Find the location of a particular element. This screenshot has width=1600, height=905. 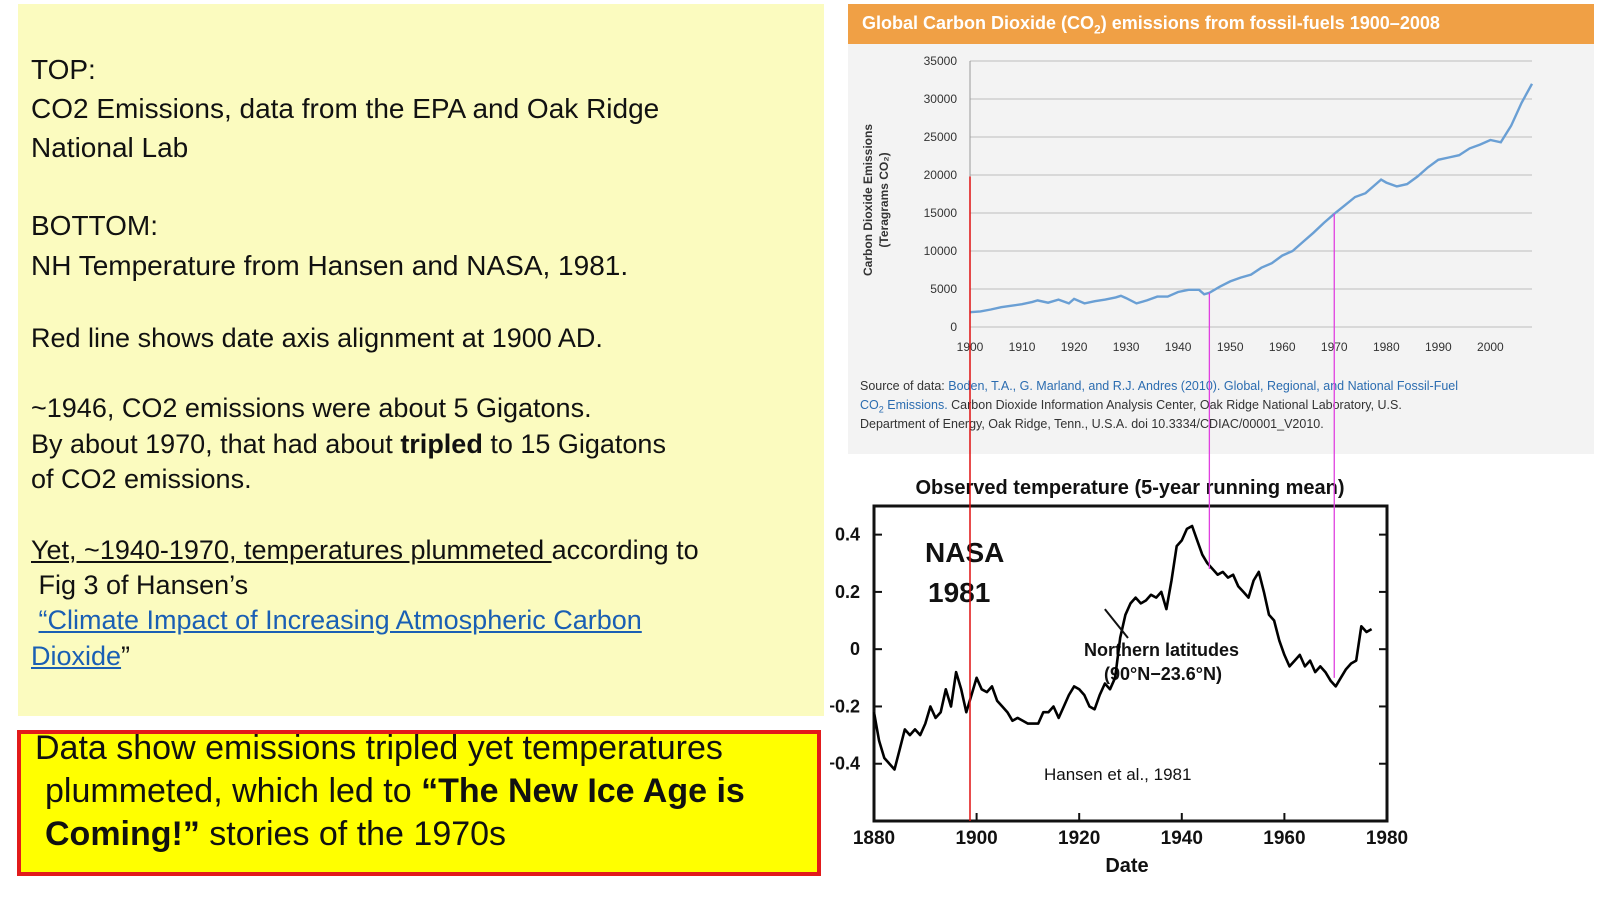

co2-ytick-label: 30000 is located at coordinates (941, 99).